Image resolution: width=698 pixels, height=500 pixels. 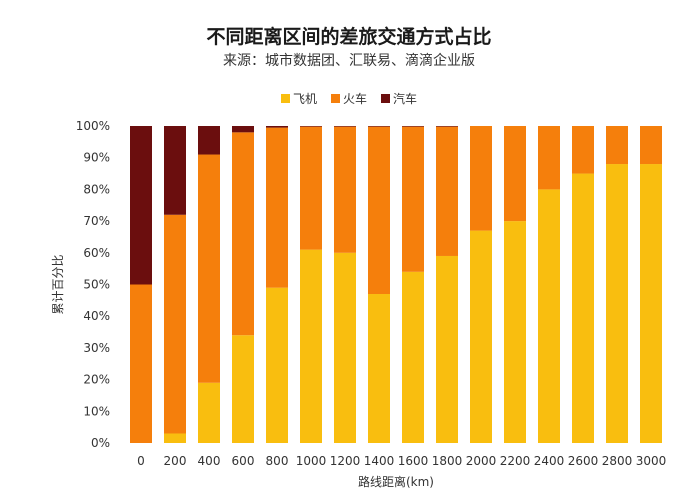 What do you see at coordinates (243, 461) in the screenshot?
I see `x-tick-label: 600` at bounding box center [243, 461].